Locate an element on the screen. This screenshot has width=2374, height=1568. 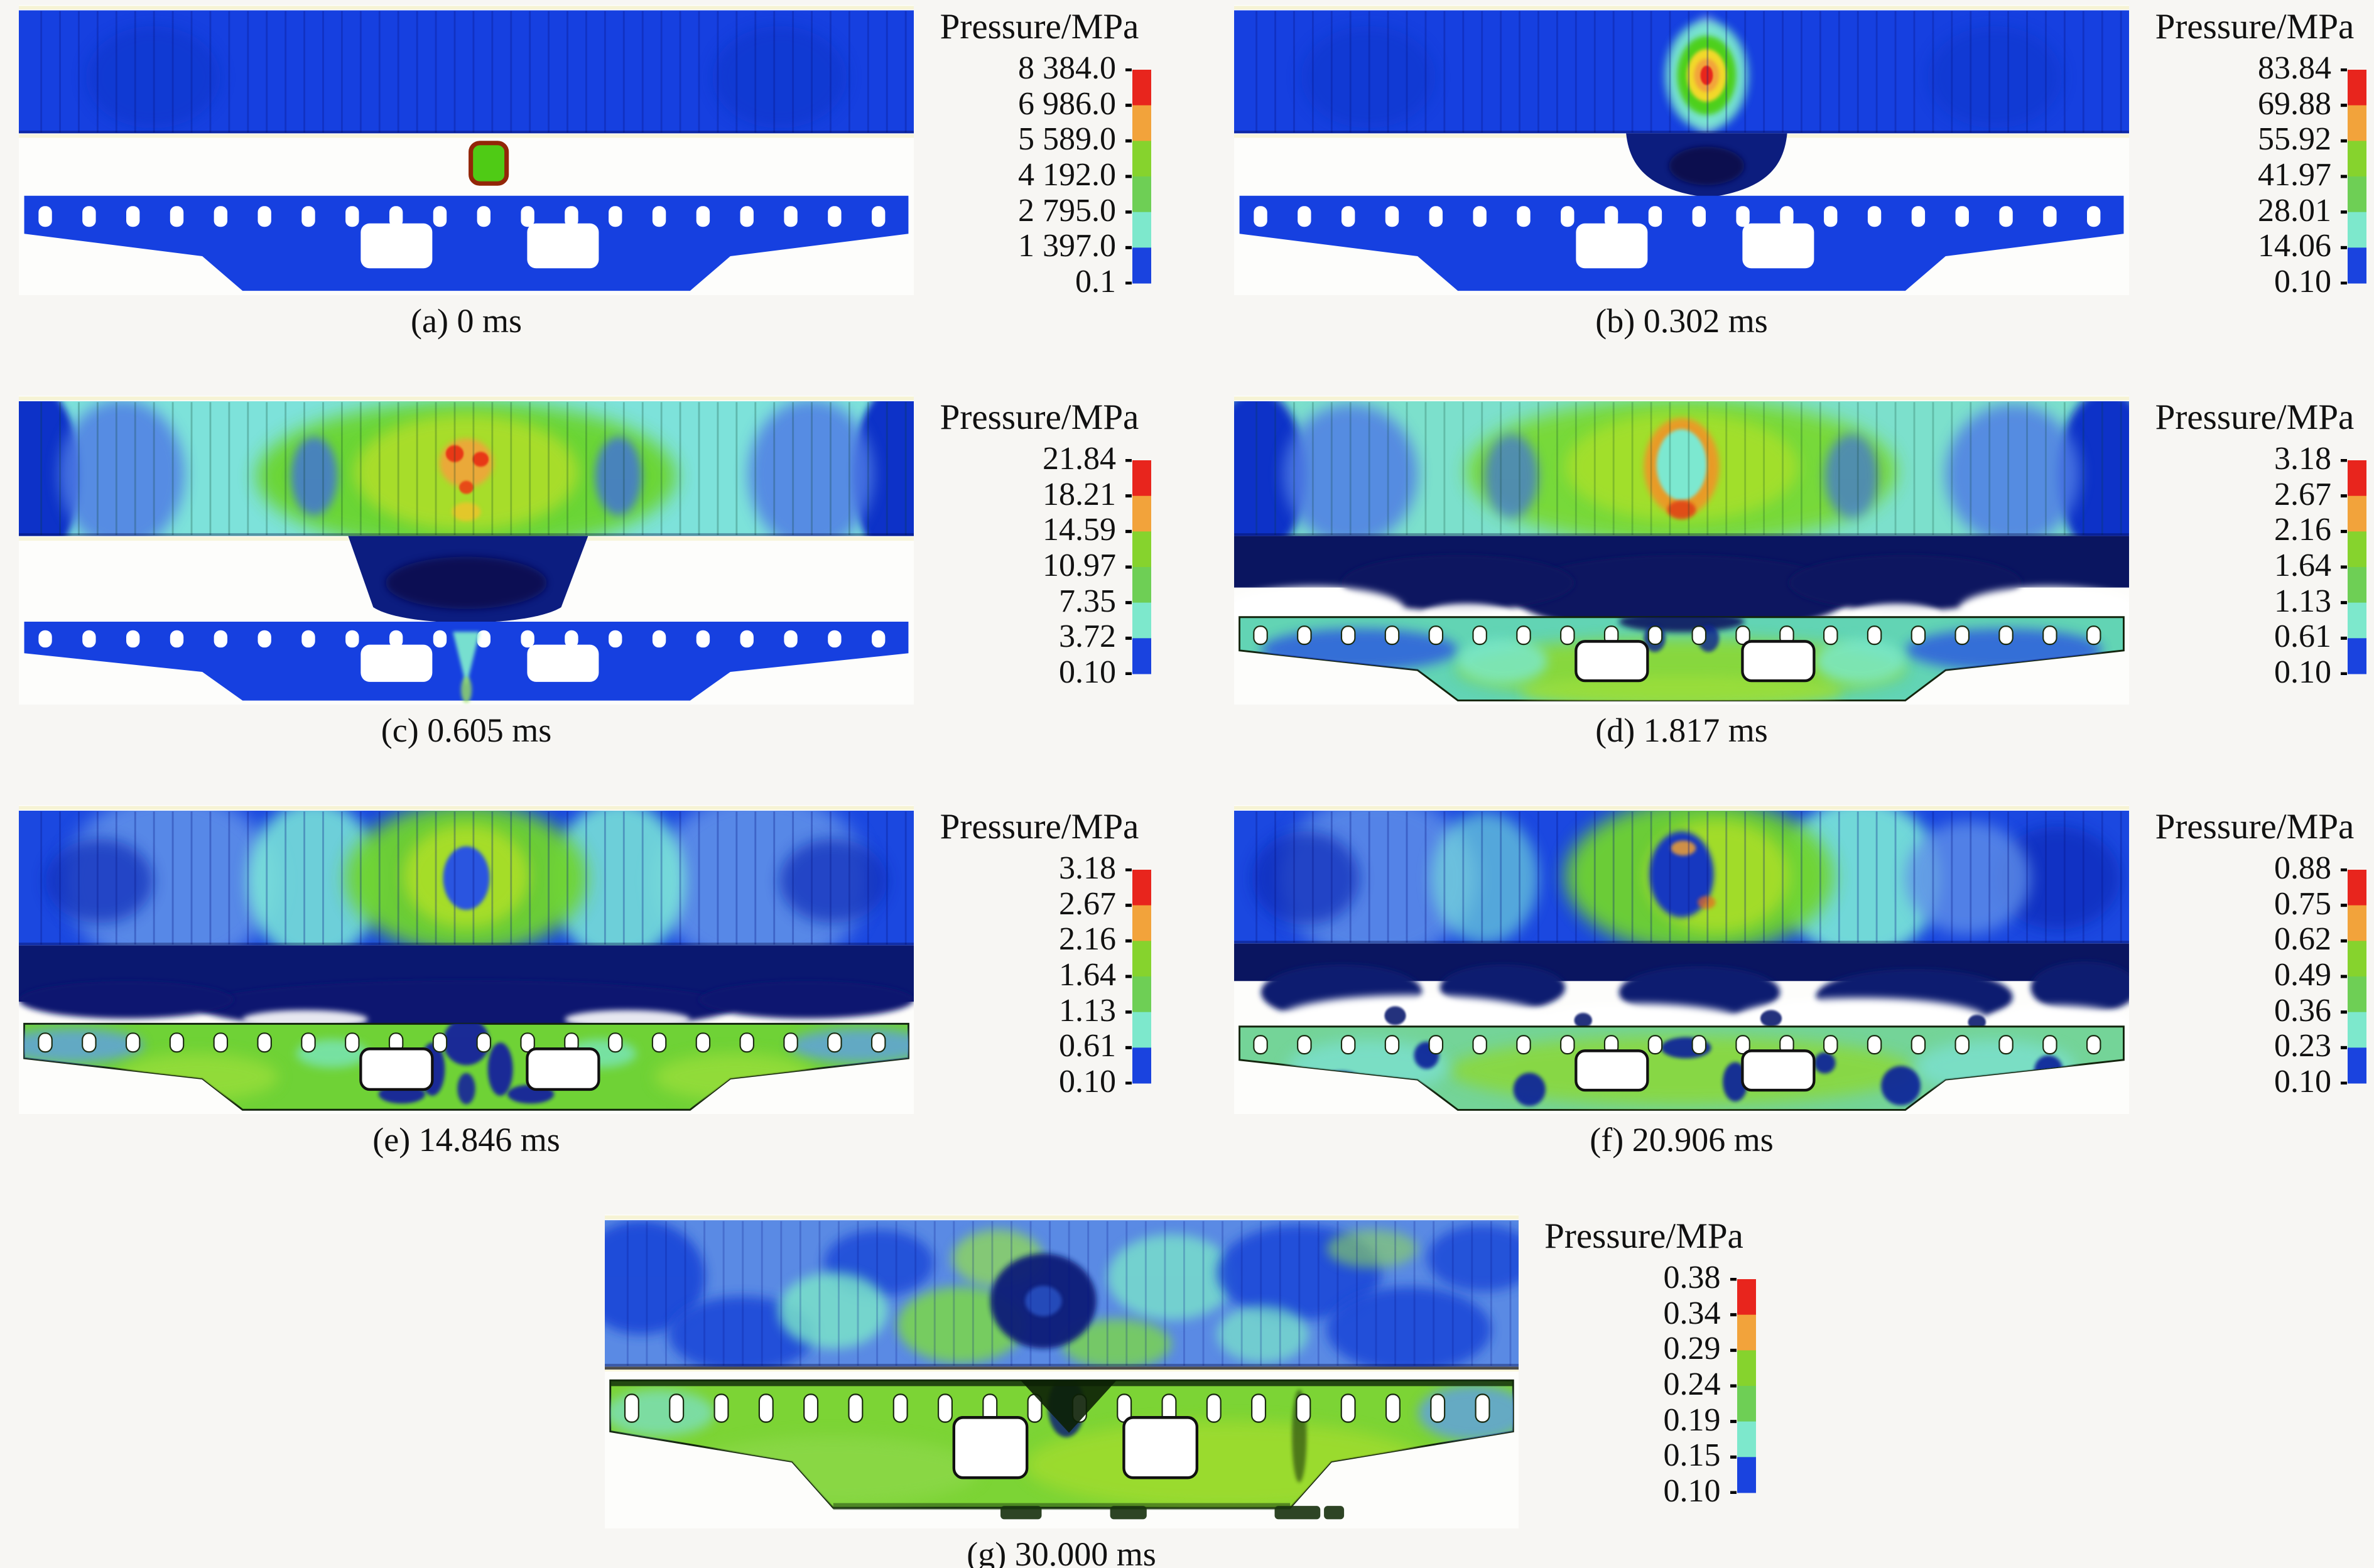
panel-caption: (g) 30.000 ms is located at coordinates (1062, 1551).